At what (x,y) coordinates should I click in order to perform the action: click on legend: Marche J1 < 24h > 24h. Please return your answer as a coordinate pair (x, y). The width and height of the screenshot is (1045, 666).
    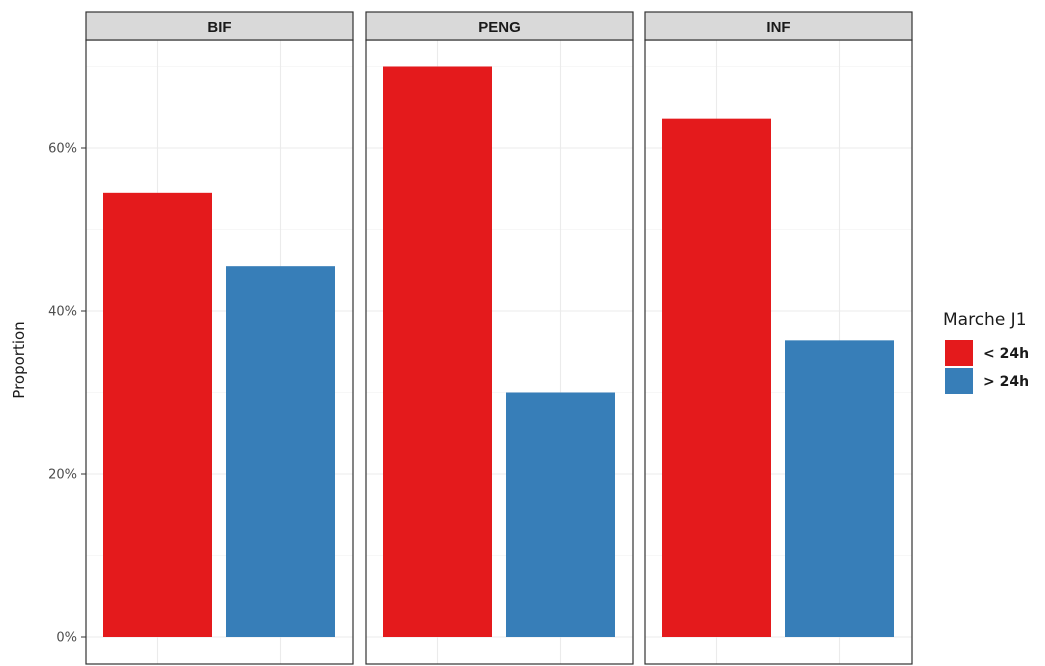
    Looking at the image, I should click on (986, 352).